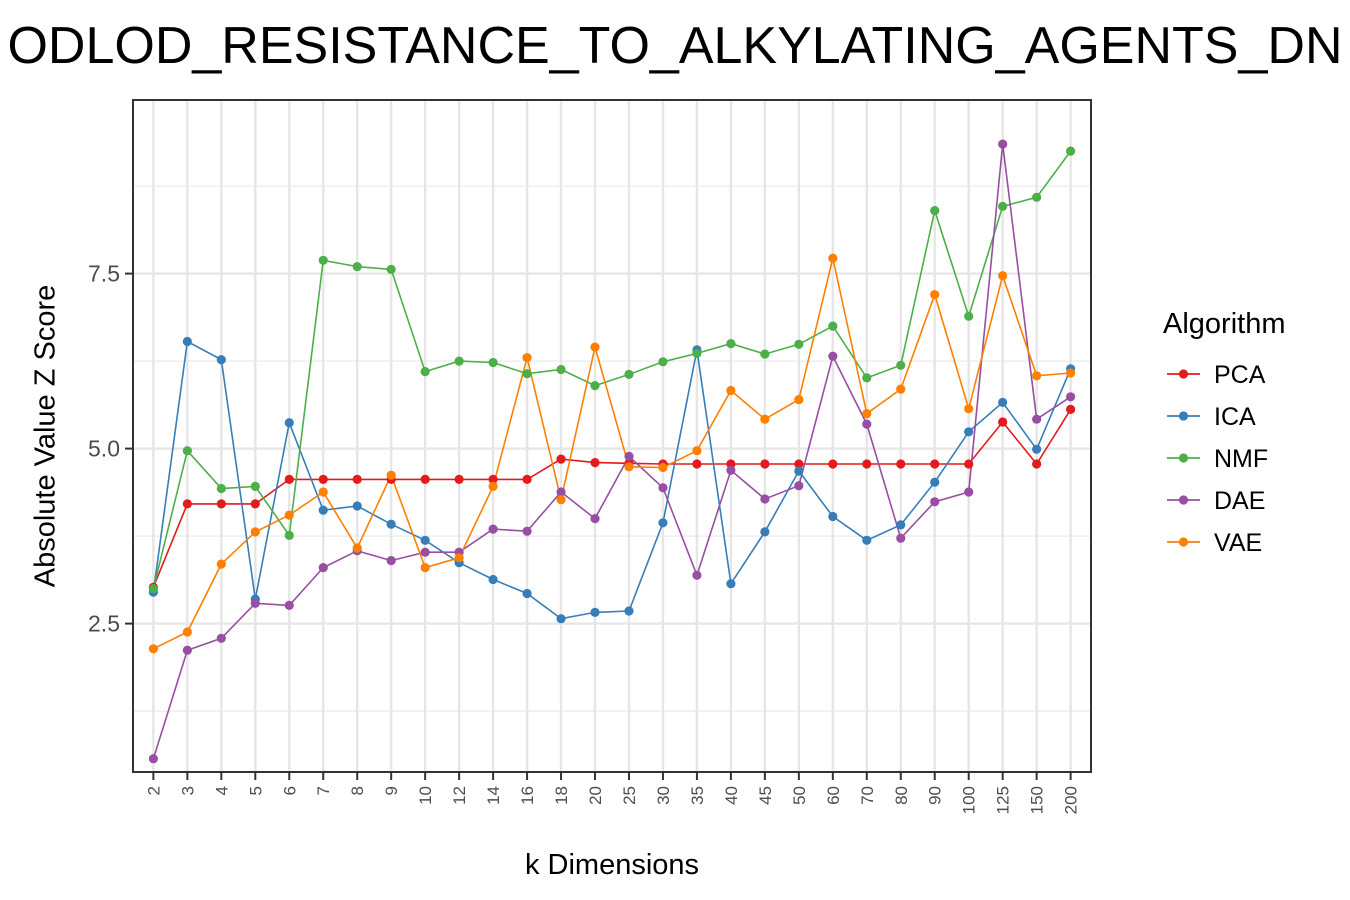 The image size is (1350, 900). I want to click on x-tick-label: 40, so click(731, 795).